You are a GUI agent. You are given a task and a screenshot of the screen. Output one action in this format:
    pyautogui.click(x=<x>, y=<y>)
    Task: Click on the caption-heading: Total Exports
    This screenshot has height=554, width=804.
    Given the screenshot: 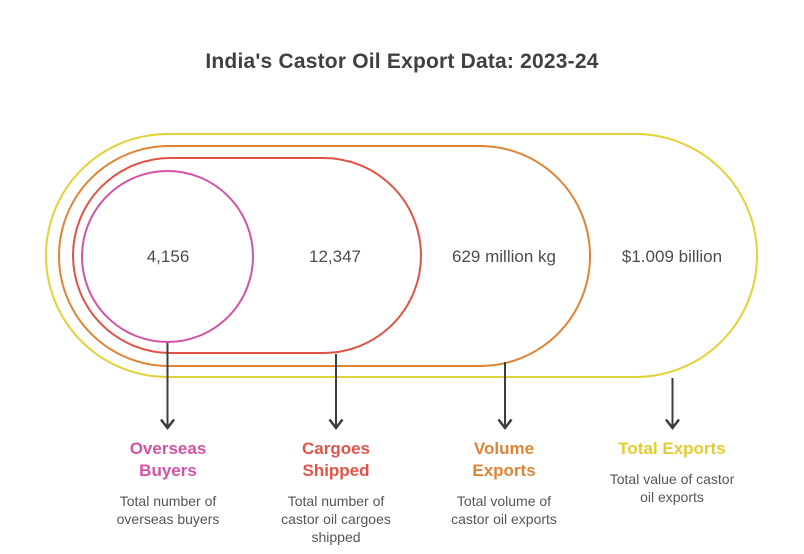 What is the action you would take?
    pyautogui.click(x=672, y=448)
    